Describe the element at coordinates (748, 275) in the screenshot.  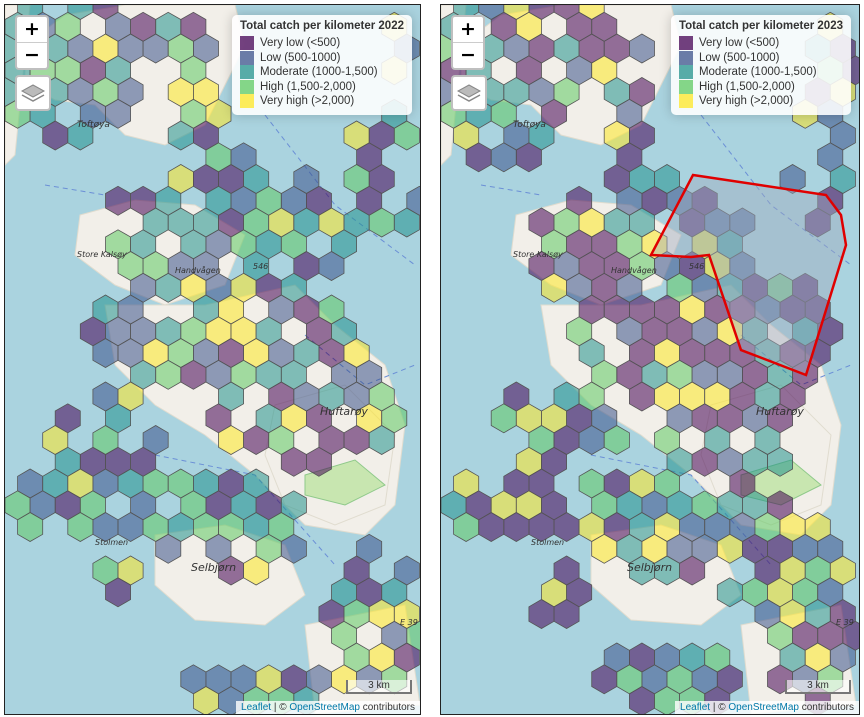
I see `highlight-area` at that location.